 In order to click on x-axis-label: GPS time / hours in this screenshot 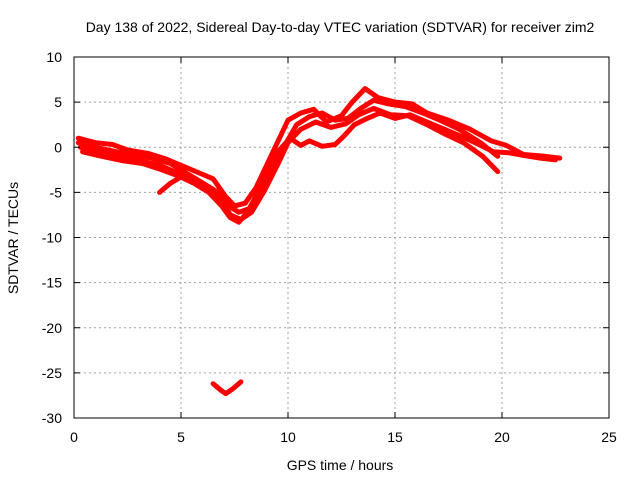, I will do `click(340, 465)`.